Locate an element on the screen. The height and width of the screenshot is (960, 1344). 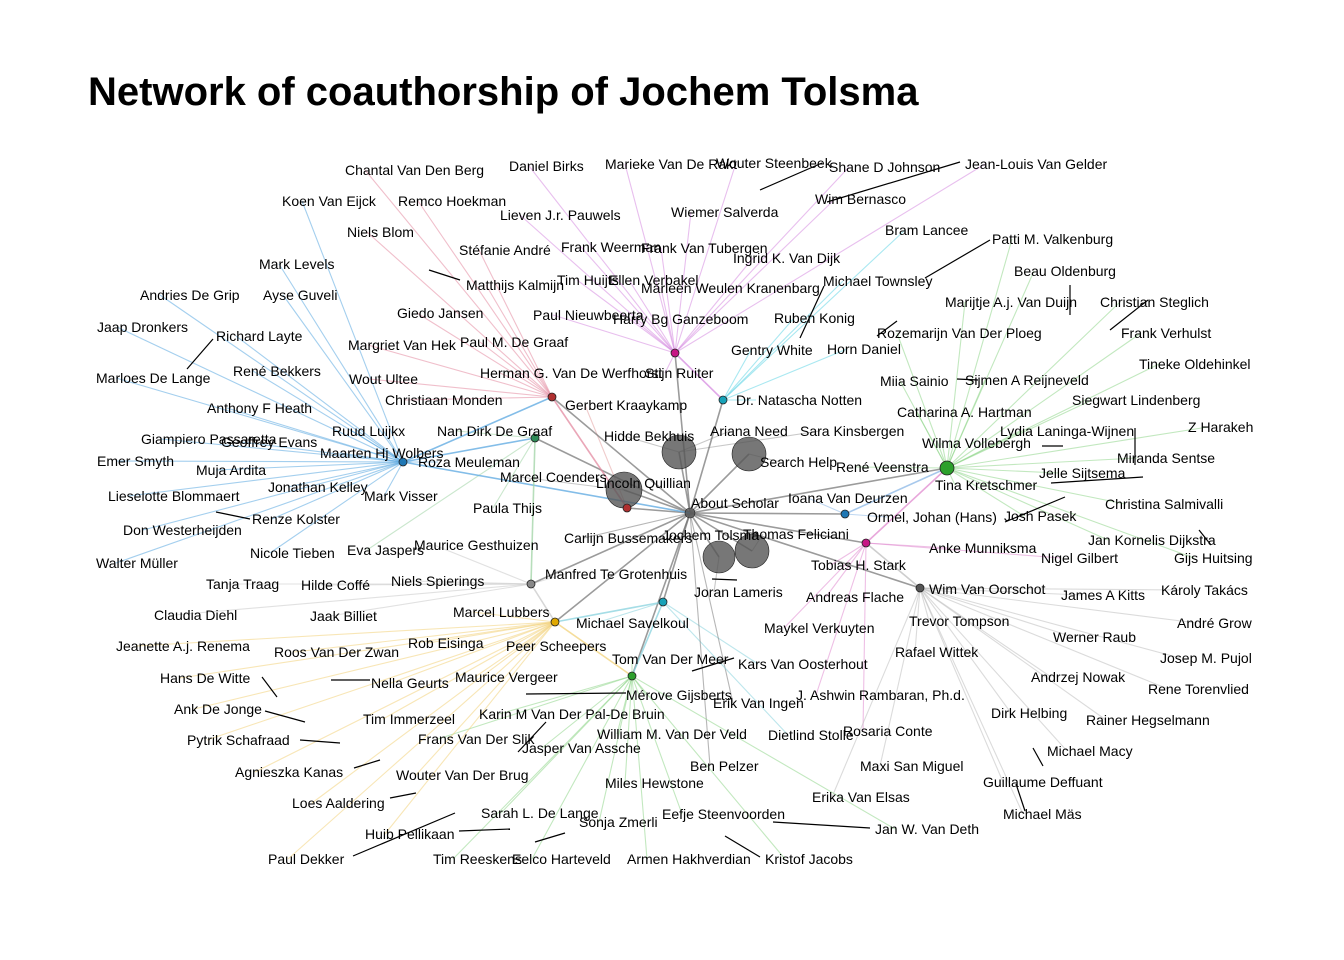
author-label-wilma-vollebergh: Wilma Vollebergh is located at coordinates (976, 443).